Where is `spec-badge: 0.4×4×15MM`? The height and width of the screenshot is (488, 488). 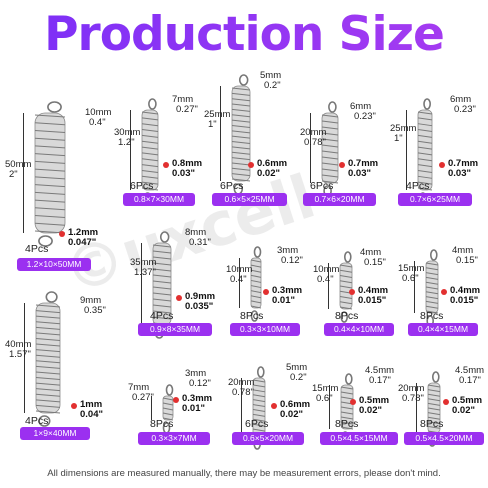
spec-badge: 0.4×4×15MM is located at coordinates (443, 329).